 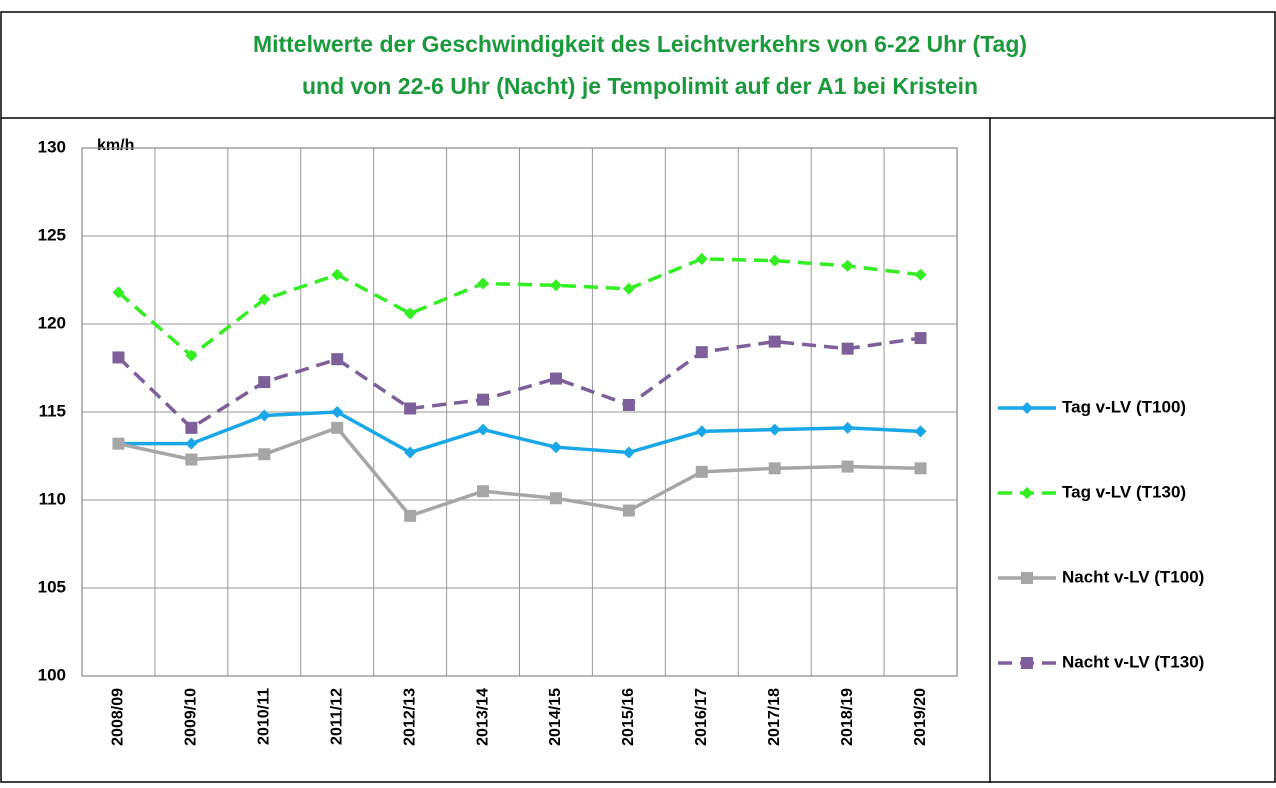 What do you see at coordinates (555, 717) in the screenshot?
I see `x-tick-label: 2014/15` at bounding box center [555, 717].